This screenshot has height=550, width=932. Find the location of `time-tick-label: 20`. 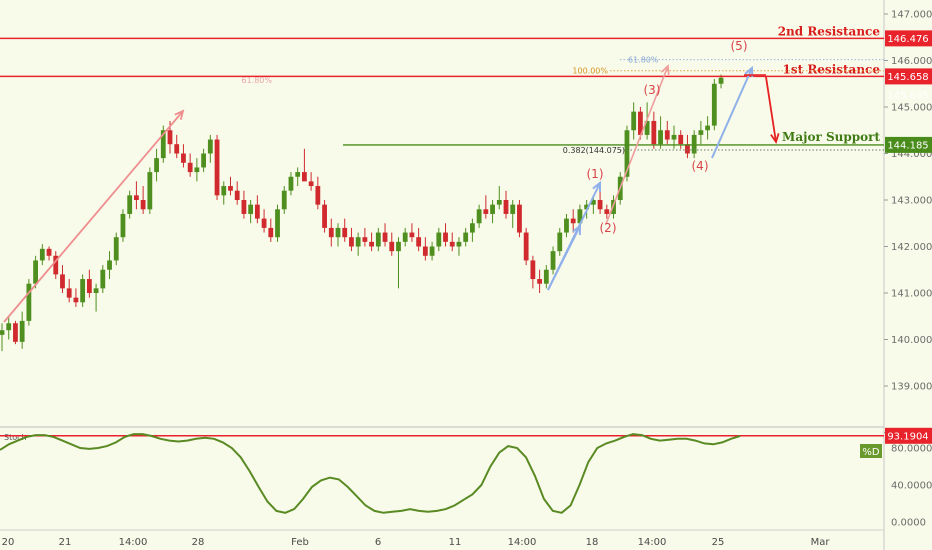

time-tick-label: 20 is located at coordinates (8, 542).